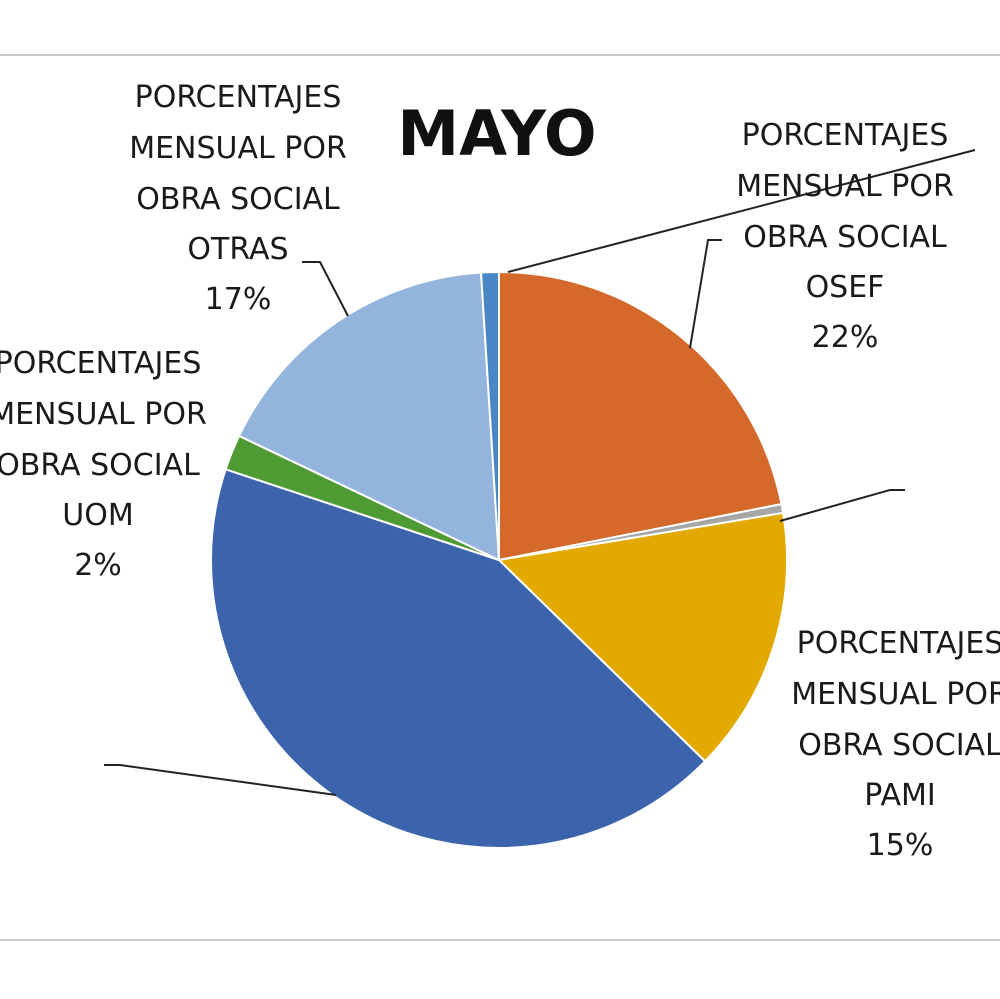 This screenshot has height=999, width=1000. Describe the element at coordinates (325, 289) in the screenshot. I see `leader-line-otras` at that location.